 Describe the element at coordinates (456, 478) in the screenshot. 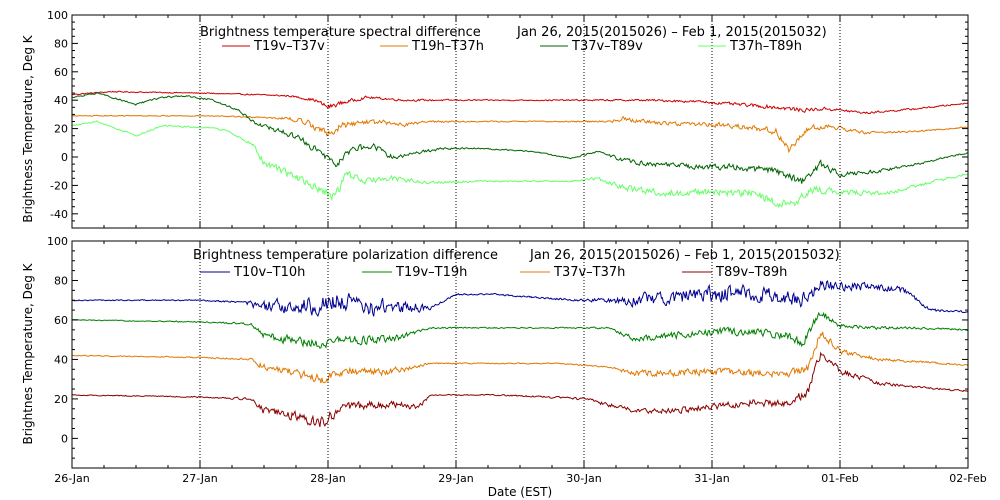

I see `xtick-label: 29-Jan` at that location.